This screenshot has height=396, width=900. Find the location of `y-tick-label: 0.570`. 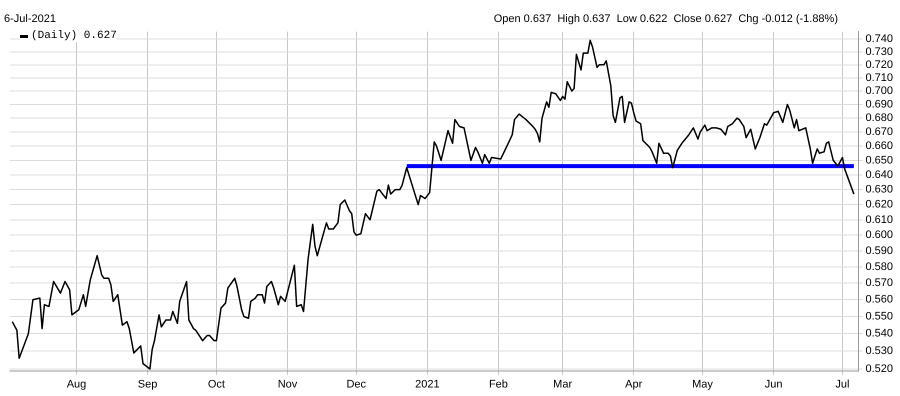

y-tick-label: 0.570 is located at coordinates (879, 283).